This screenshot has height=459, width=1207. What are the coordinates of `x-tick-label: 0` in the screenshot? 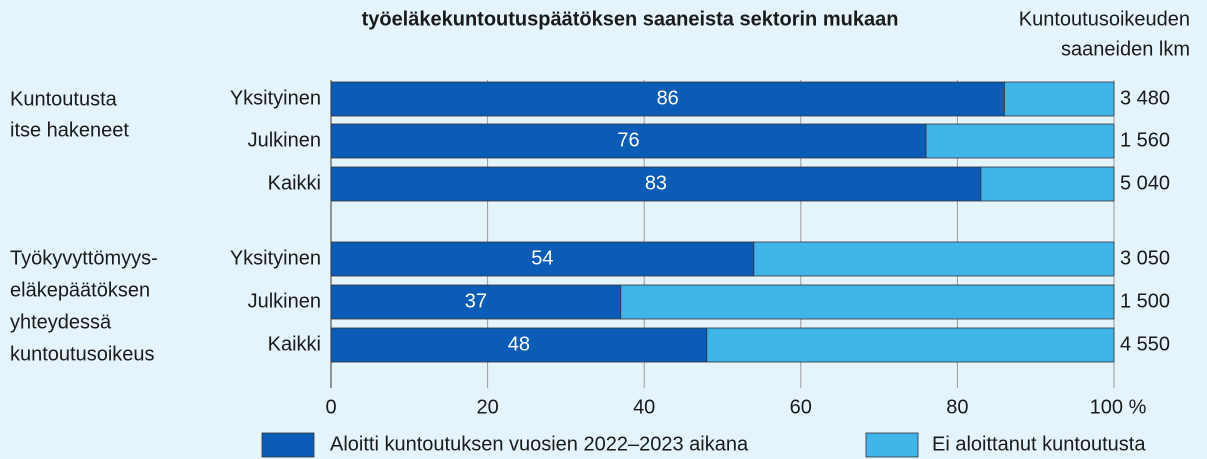 It's located at (330, 407).